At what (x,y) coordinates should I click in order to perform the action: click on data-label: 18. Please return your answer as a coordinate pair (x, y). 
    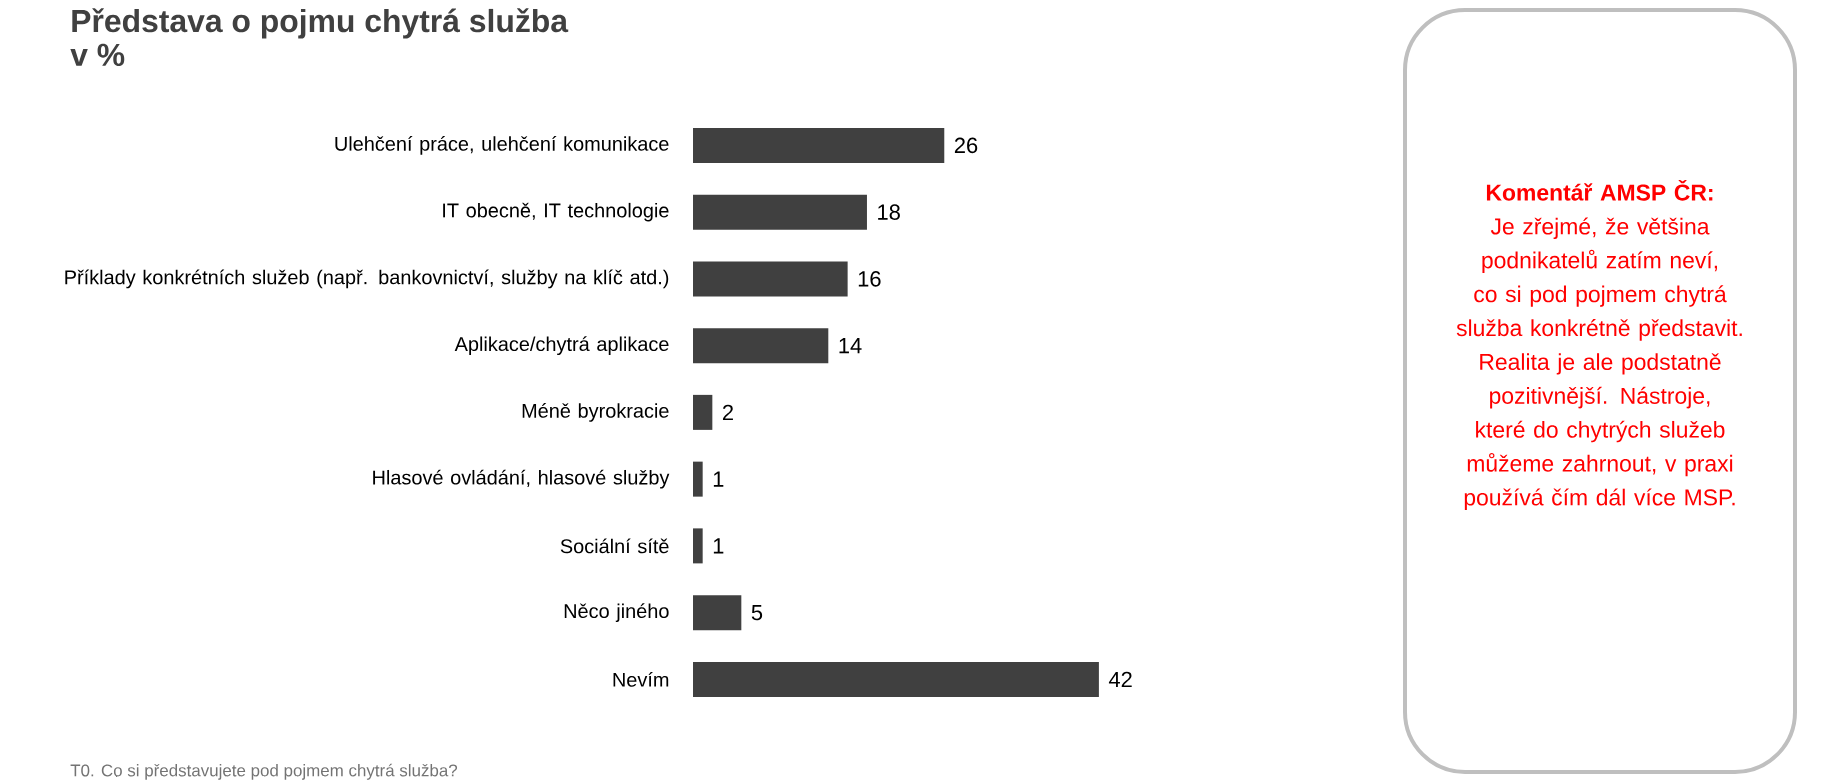
    Looking at the image, I should click on (889, 212).